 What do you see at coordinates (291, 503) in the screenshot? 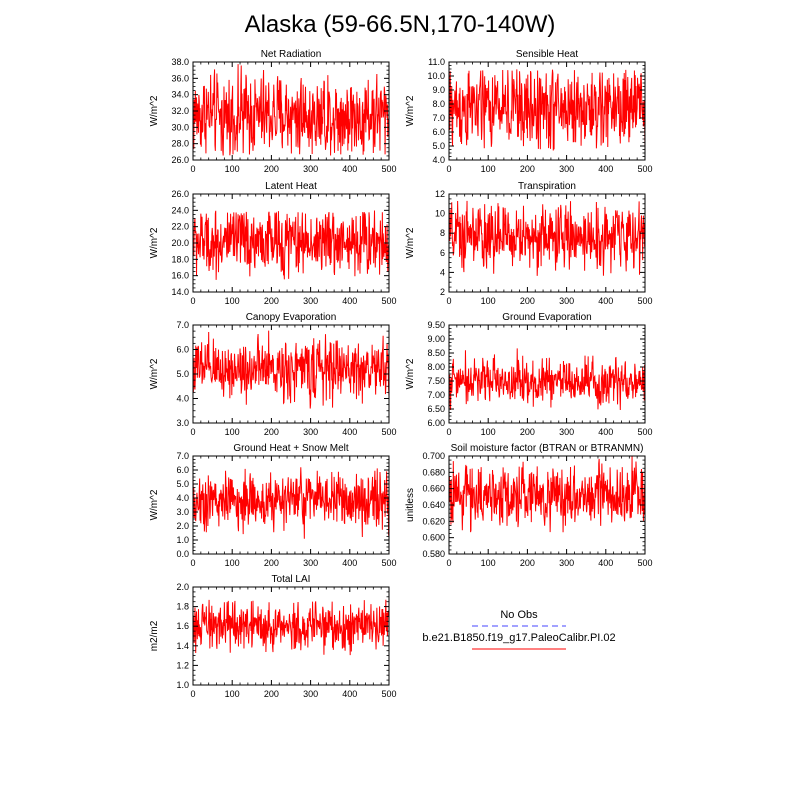
I see `series-line-ground-heat-snow-melt` at bounding box center [291, 503].